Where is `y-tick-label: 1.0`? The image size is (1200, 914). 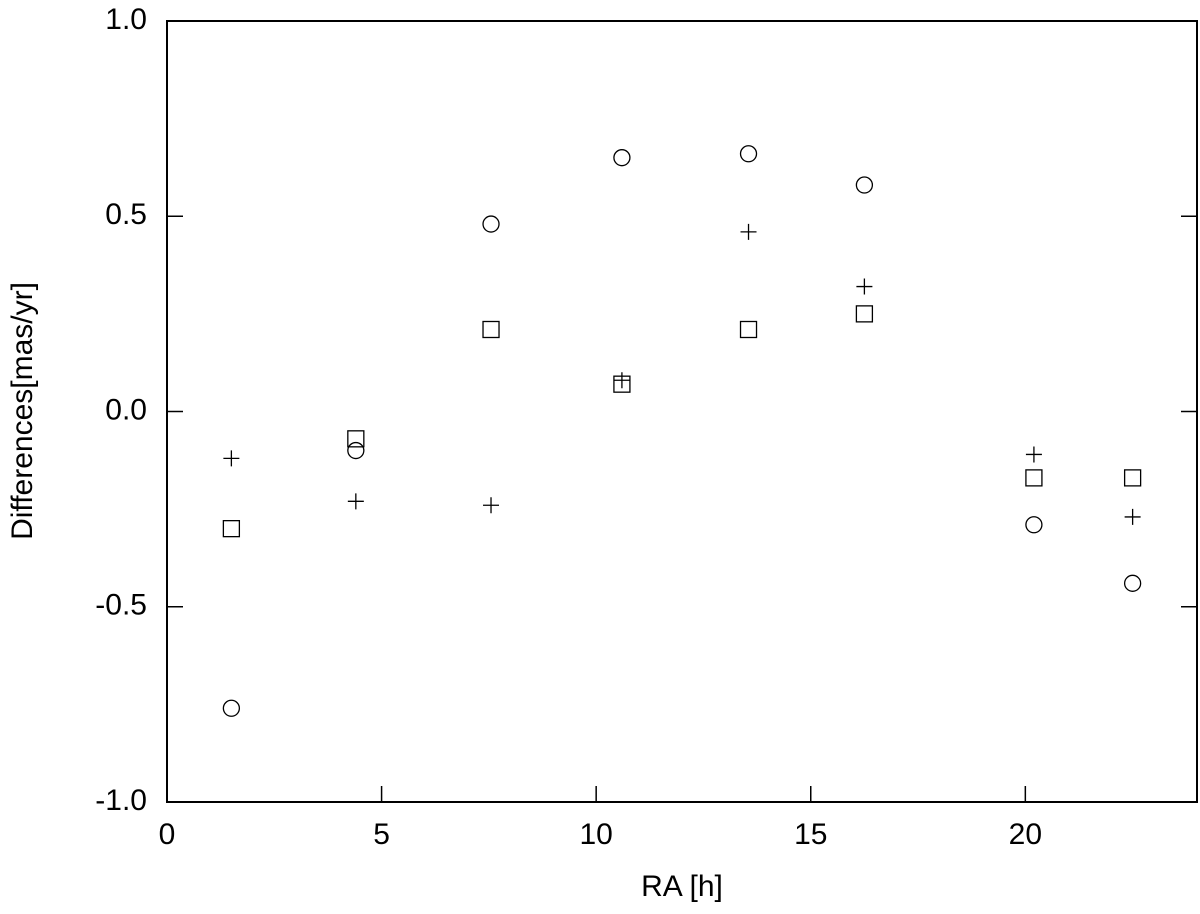 y-tick-label: 1.0 is located at coordinates (126, 19).